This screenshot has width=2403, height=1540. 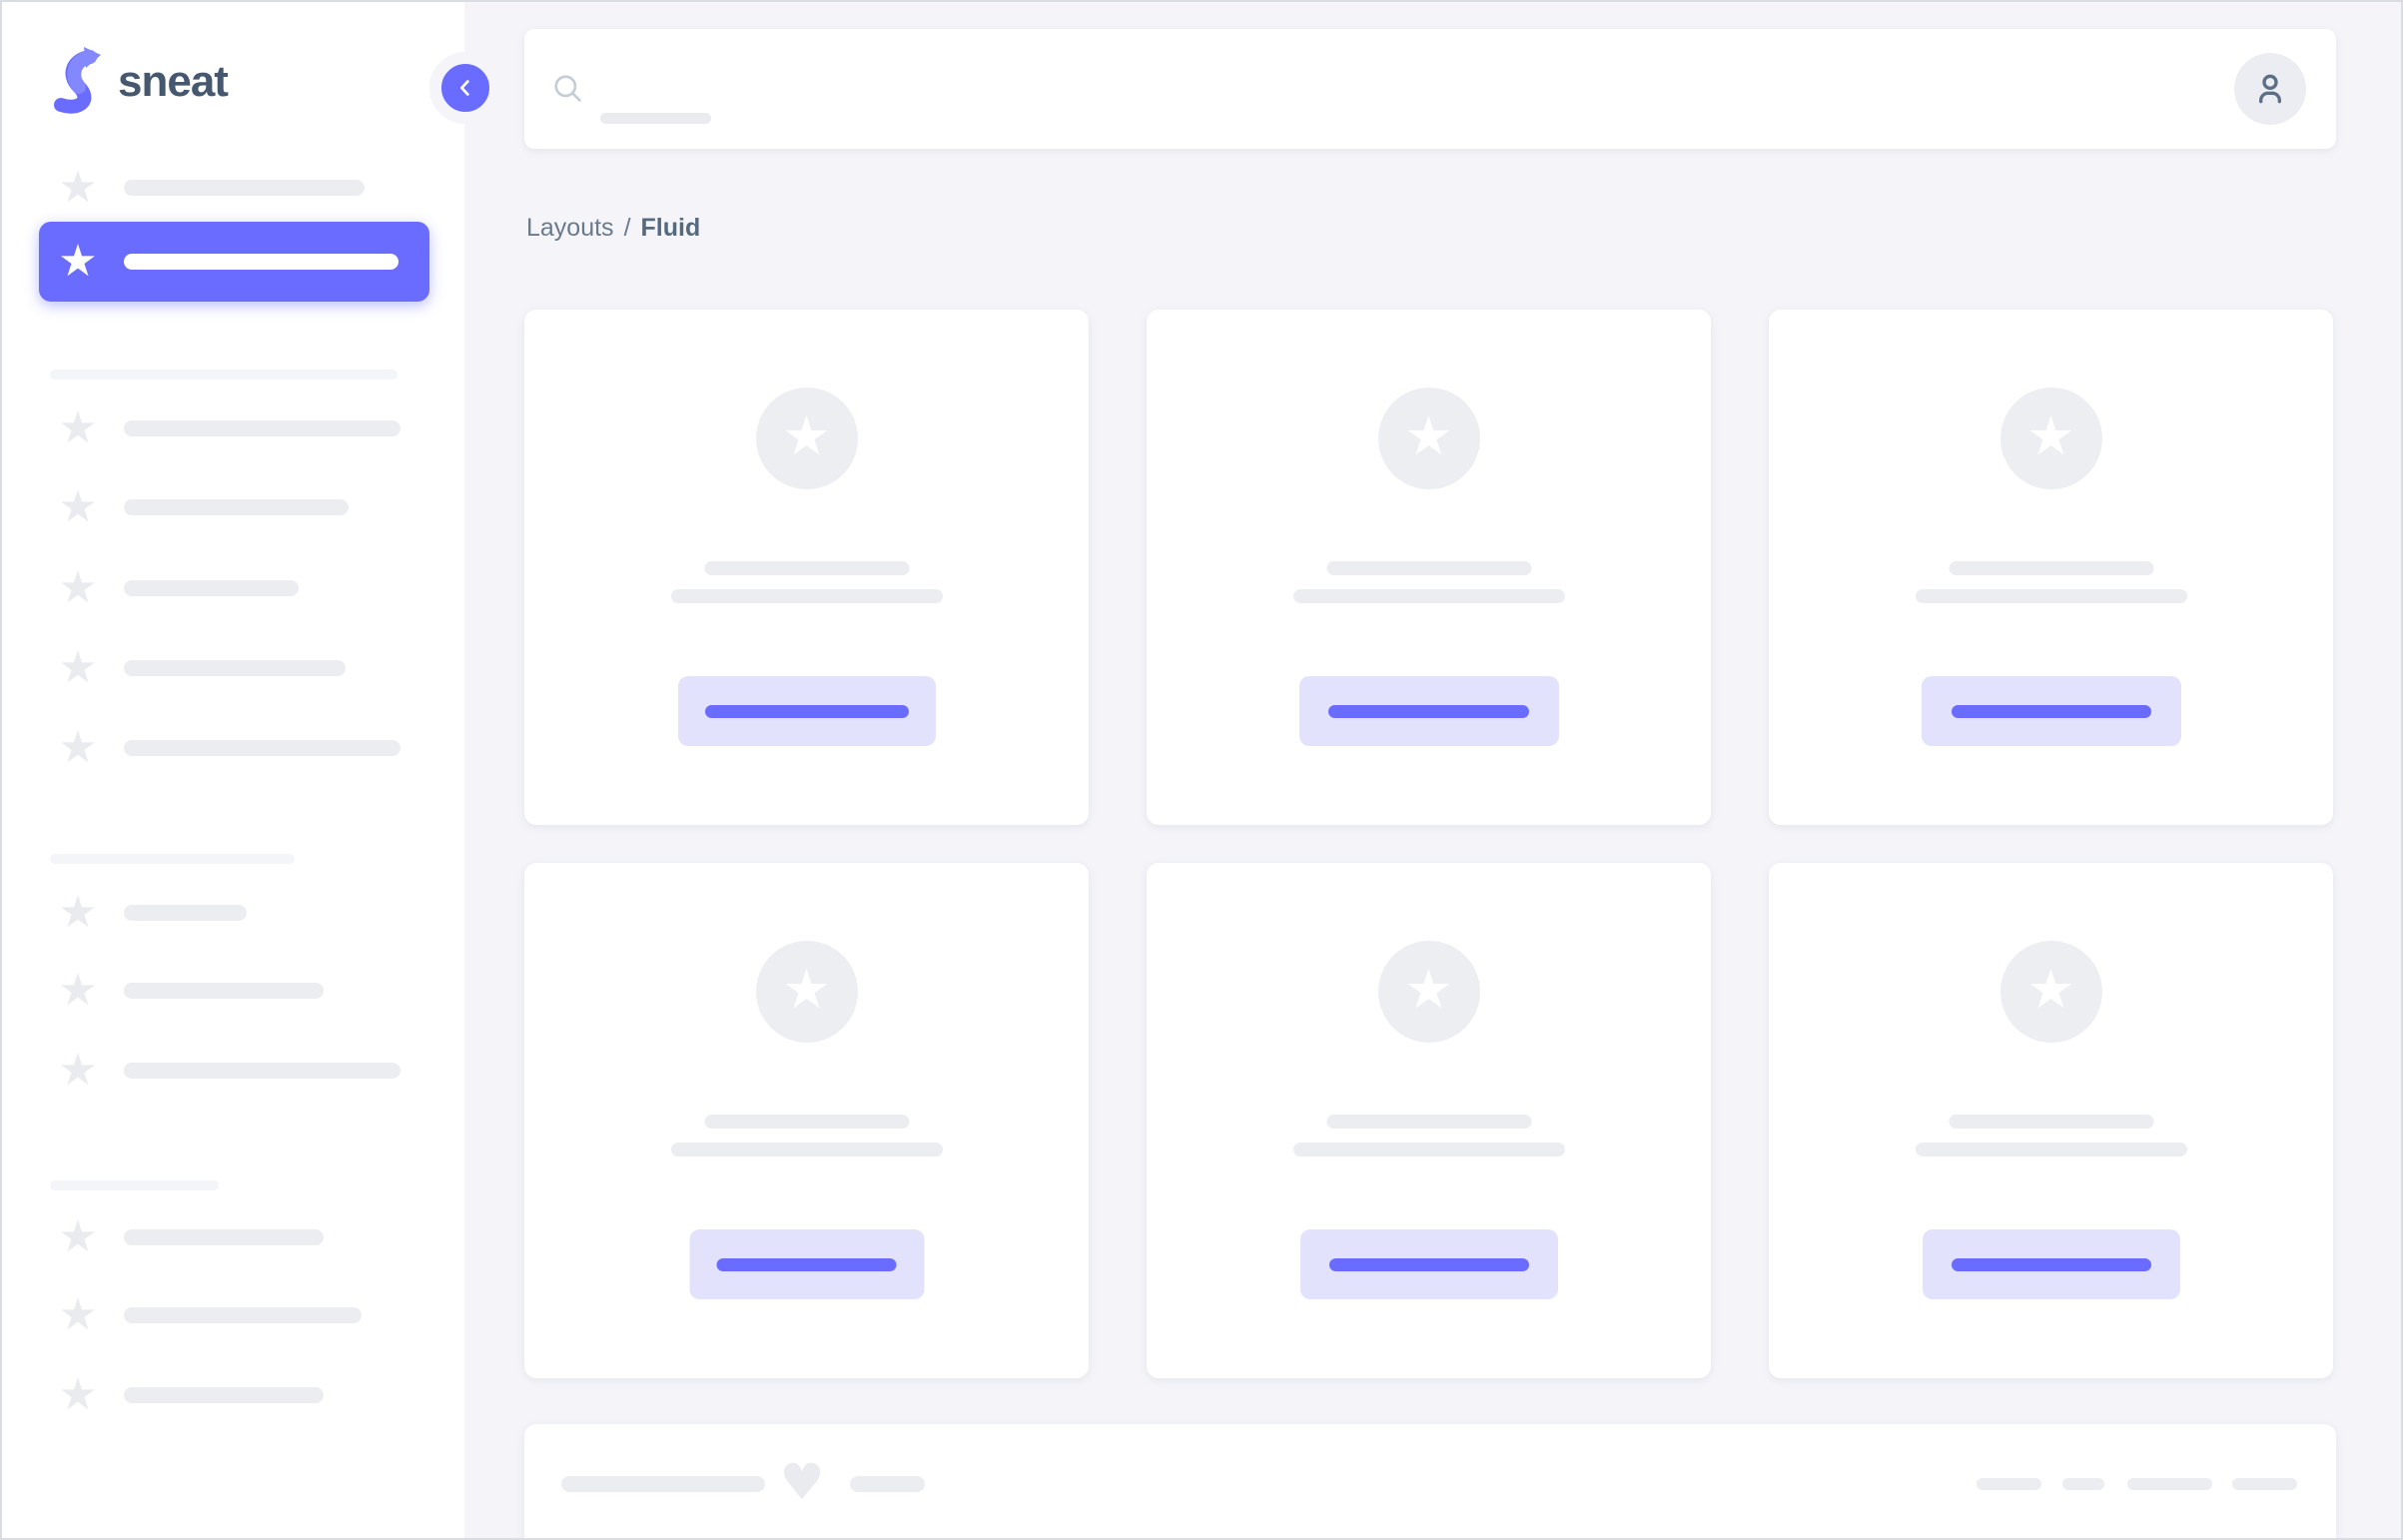 I want to click on search-bar, so click(x=1430, y=89).